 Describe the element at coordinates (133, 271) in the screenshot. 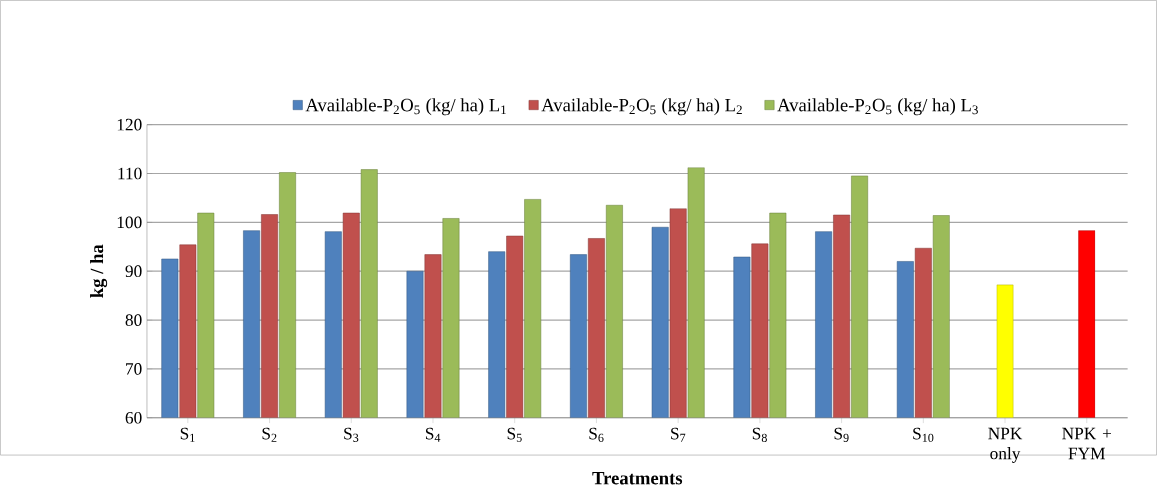

I see `y-tick-label: 90` at that location.